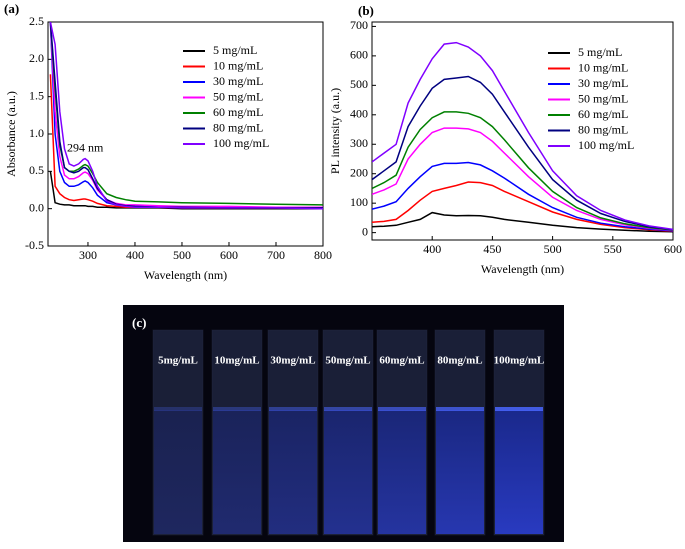  What do you see at coordinates (36, 170) in the screenshot?
I see `y-tick-label: 0.5` at bounding box center [36, 170].